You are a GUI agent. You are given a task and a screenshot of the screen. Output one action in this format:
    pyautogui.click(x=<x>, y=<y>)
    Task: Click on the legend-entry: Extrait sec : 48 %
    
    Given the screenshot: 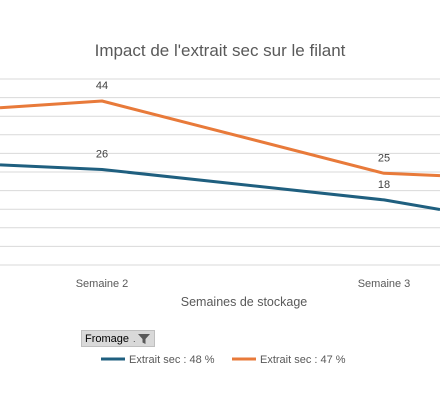 What is the action you would take?
    pyautogui.click(x=172, y=360)
    